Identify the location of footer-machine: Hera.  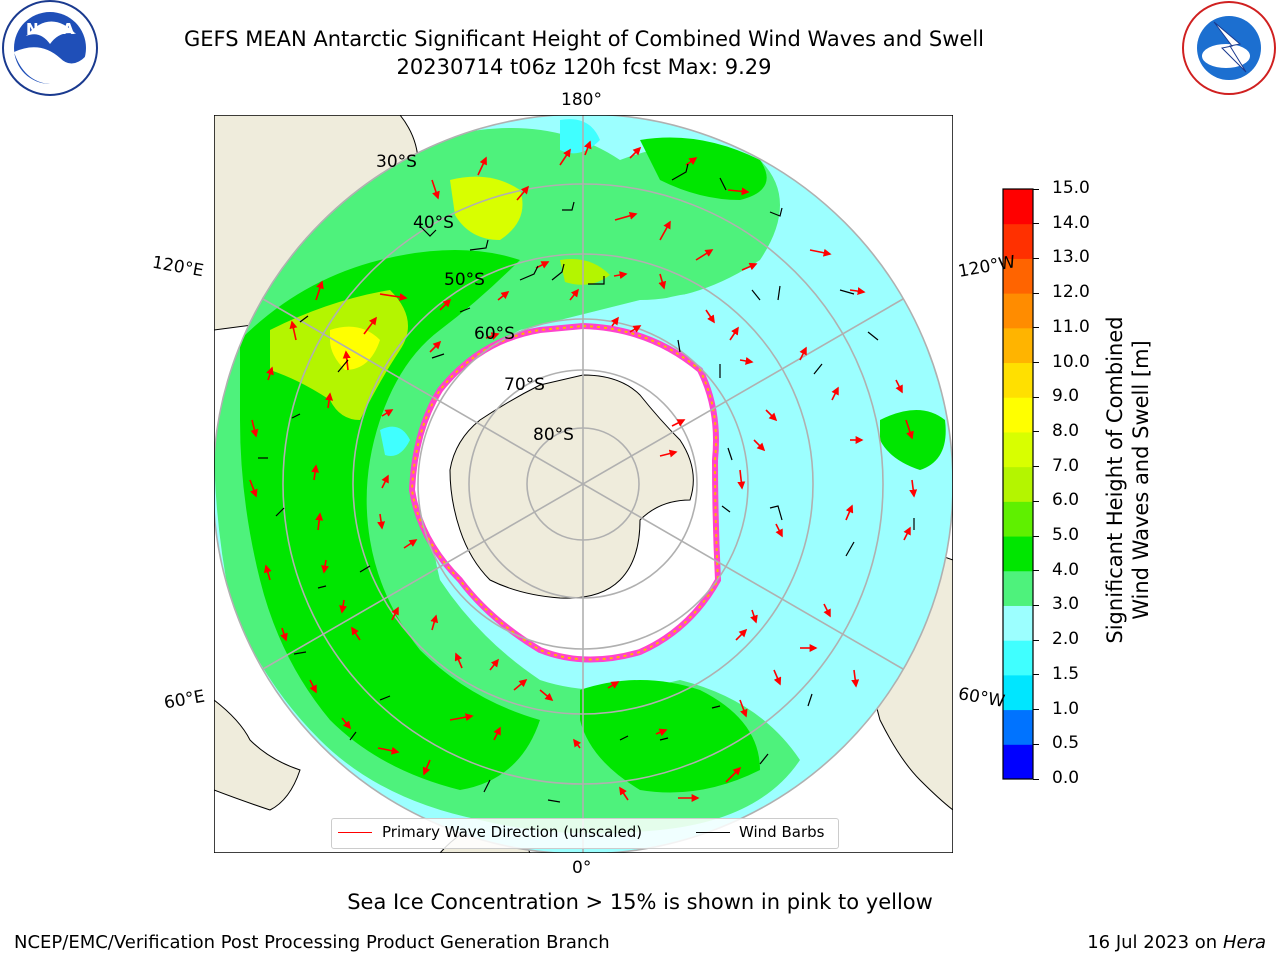
(1244, 942).